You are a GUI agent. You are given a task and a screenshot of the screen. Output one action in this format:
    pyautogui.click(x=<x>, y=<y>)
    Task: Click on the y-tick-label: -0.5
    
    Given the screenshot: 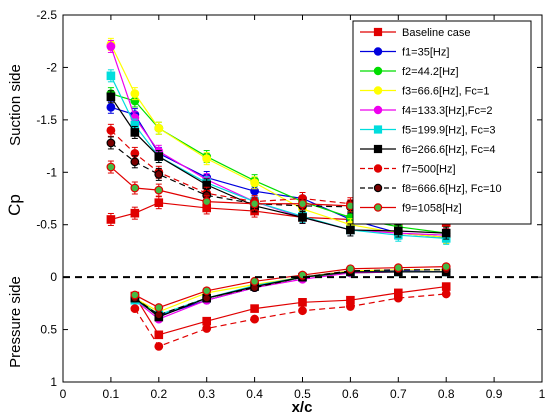 What is the action you would take?
    pyautogui.click(x=46, y=225)
    